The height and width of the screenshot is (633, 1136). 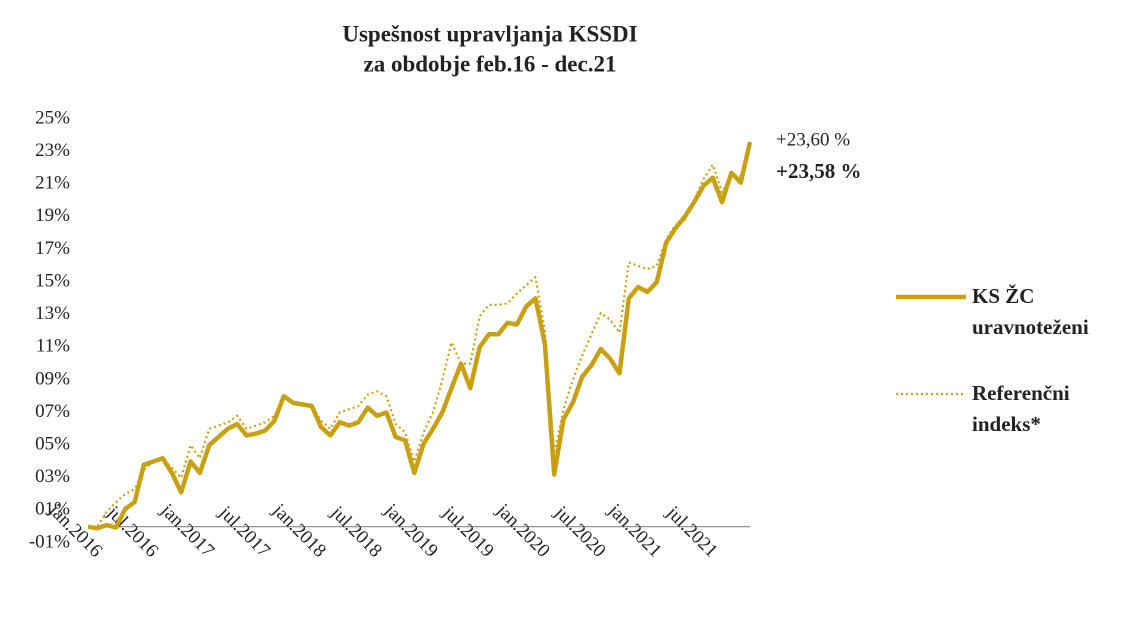 What do you see at coordinates (580, 532) in the screenshot?
I see `x-tick-label: jul.2020` at bounding box center [580, 532].